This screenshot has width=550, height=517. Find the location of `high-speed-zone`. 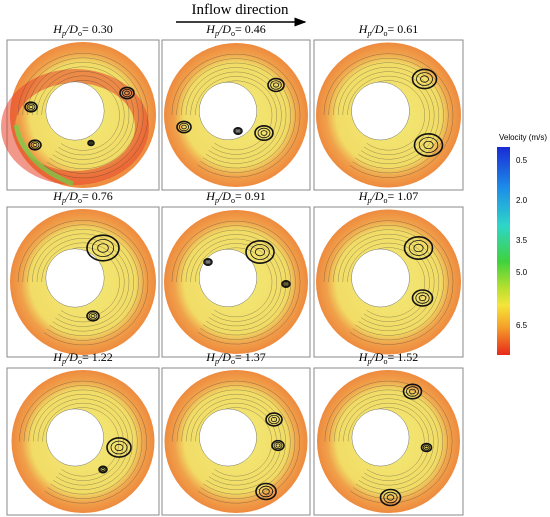

high-speed-zone is located at coordinates (75, 127).